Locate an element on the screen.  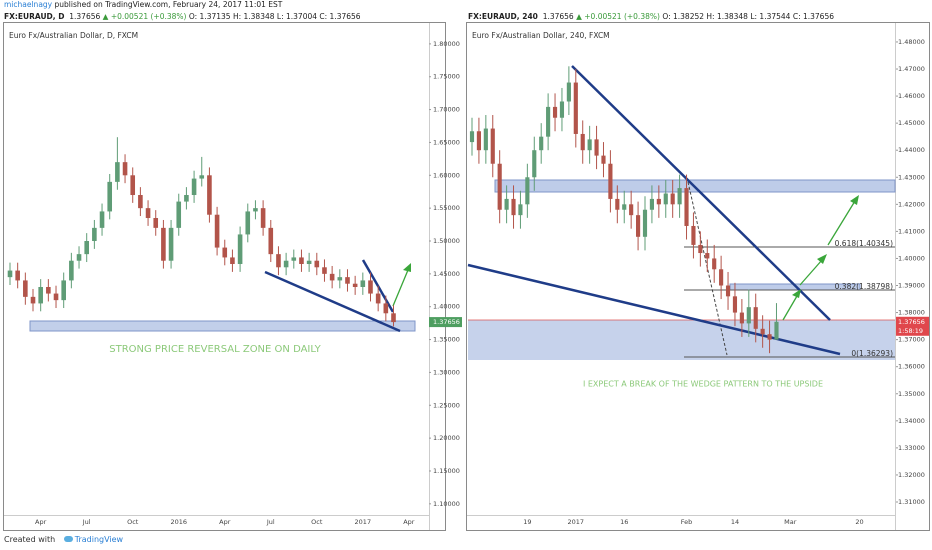
x-tick-label: Apr is located at coordinates (41, 522).